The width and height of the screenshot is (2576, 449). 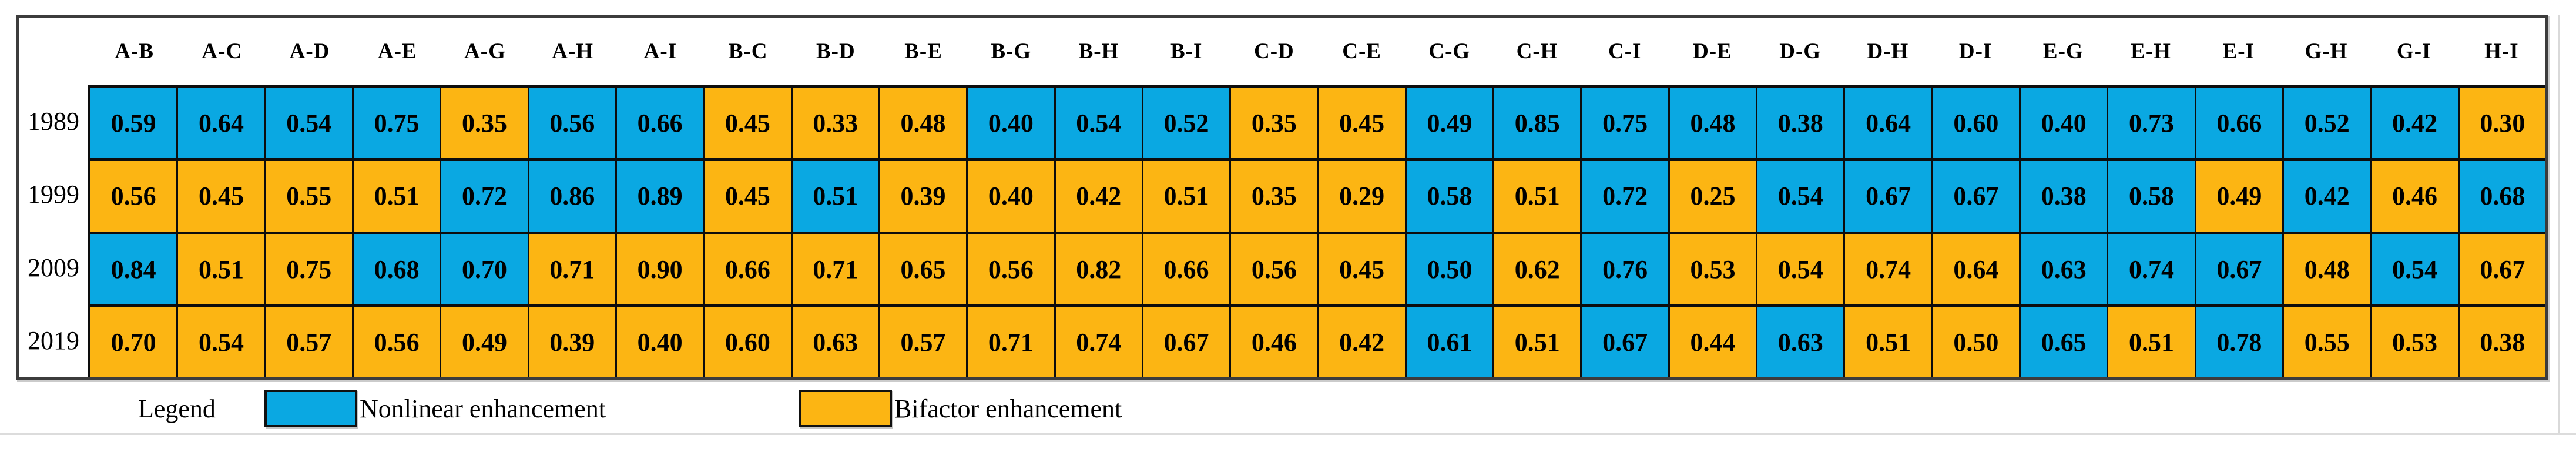 I want to click on heatmap-cell-2009-B-C: 0.66, so click(x=748, y=269).